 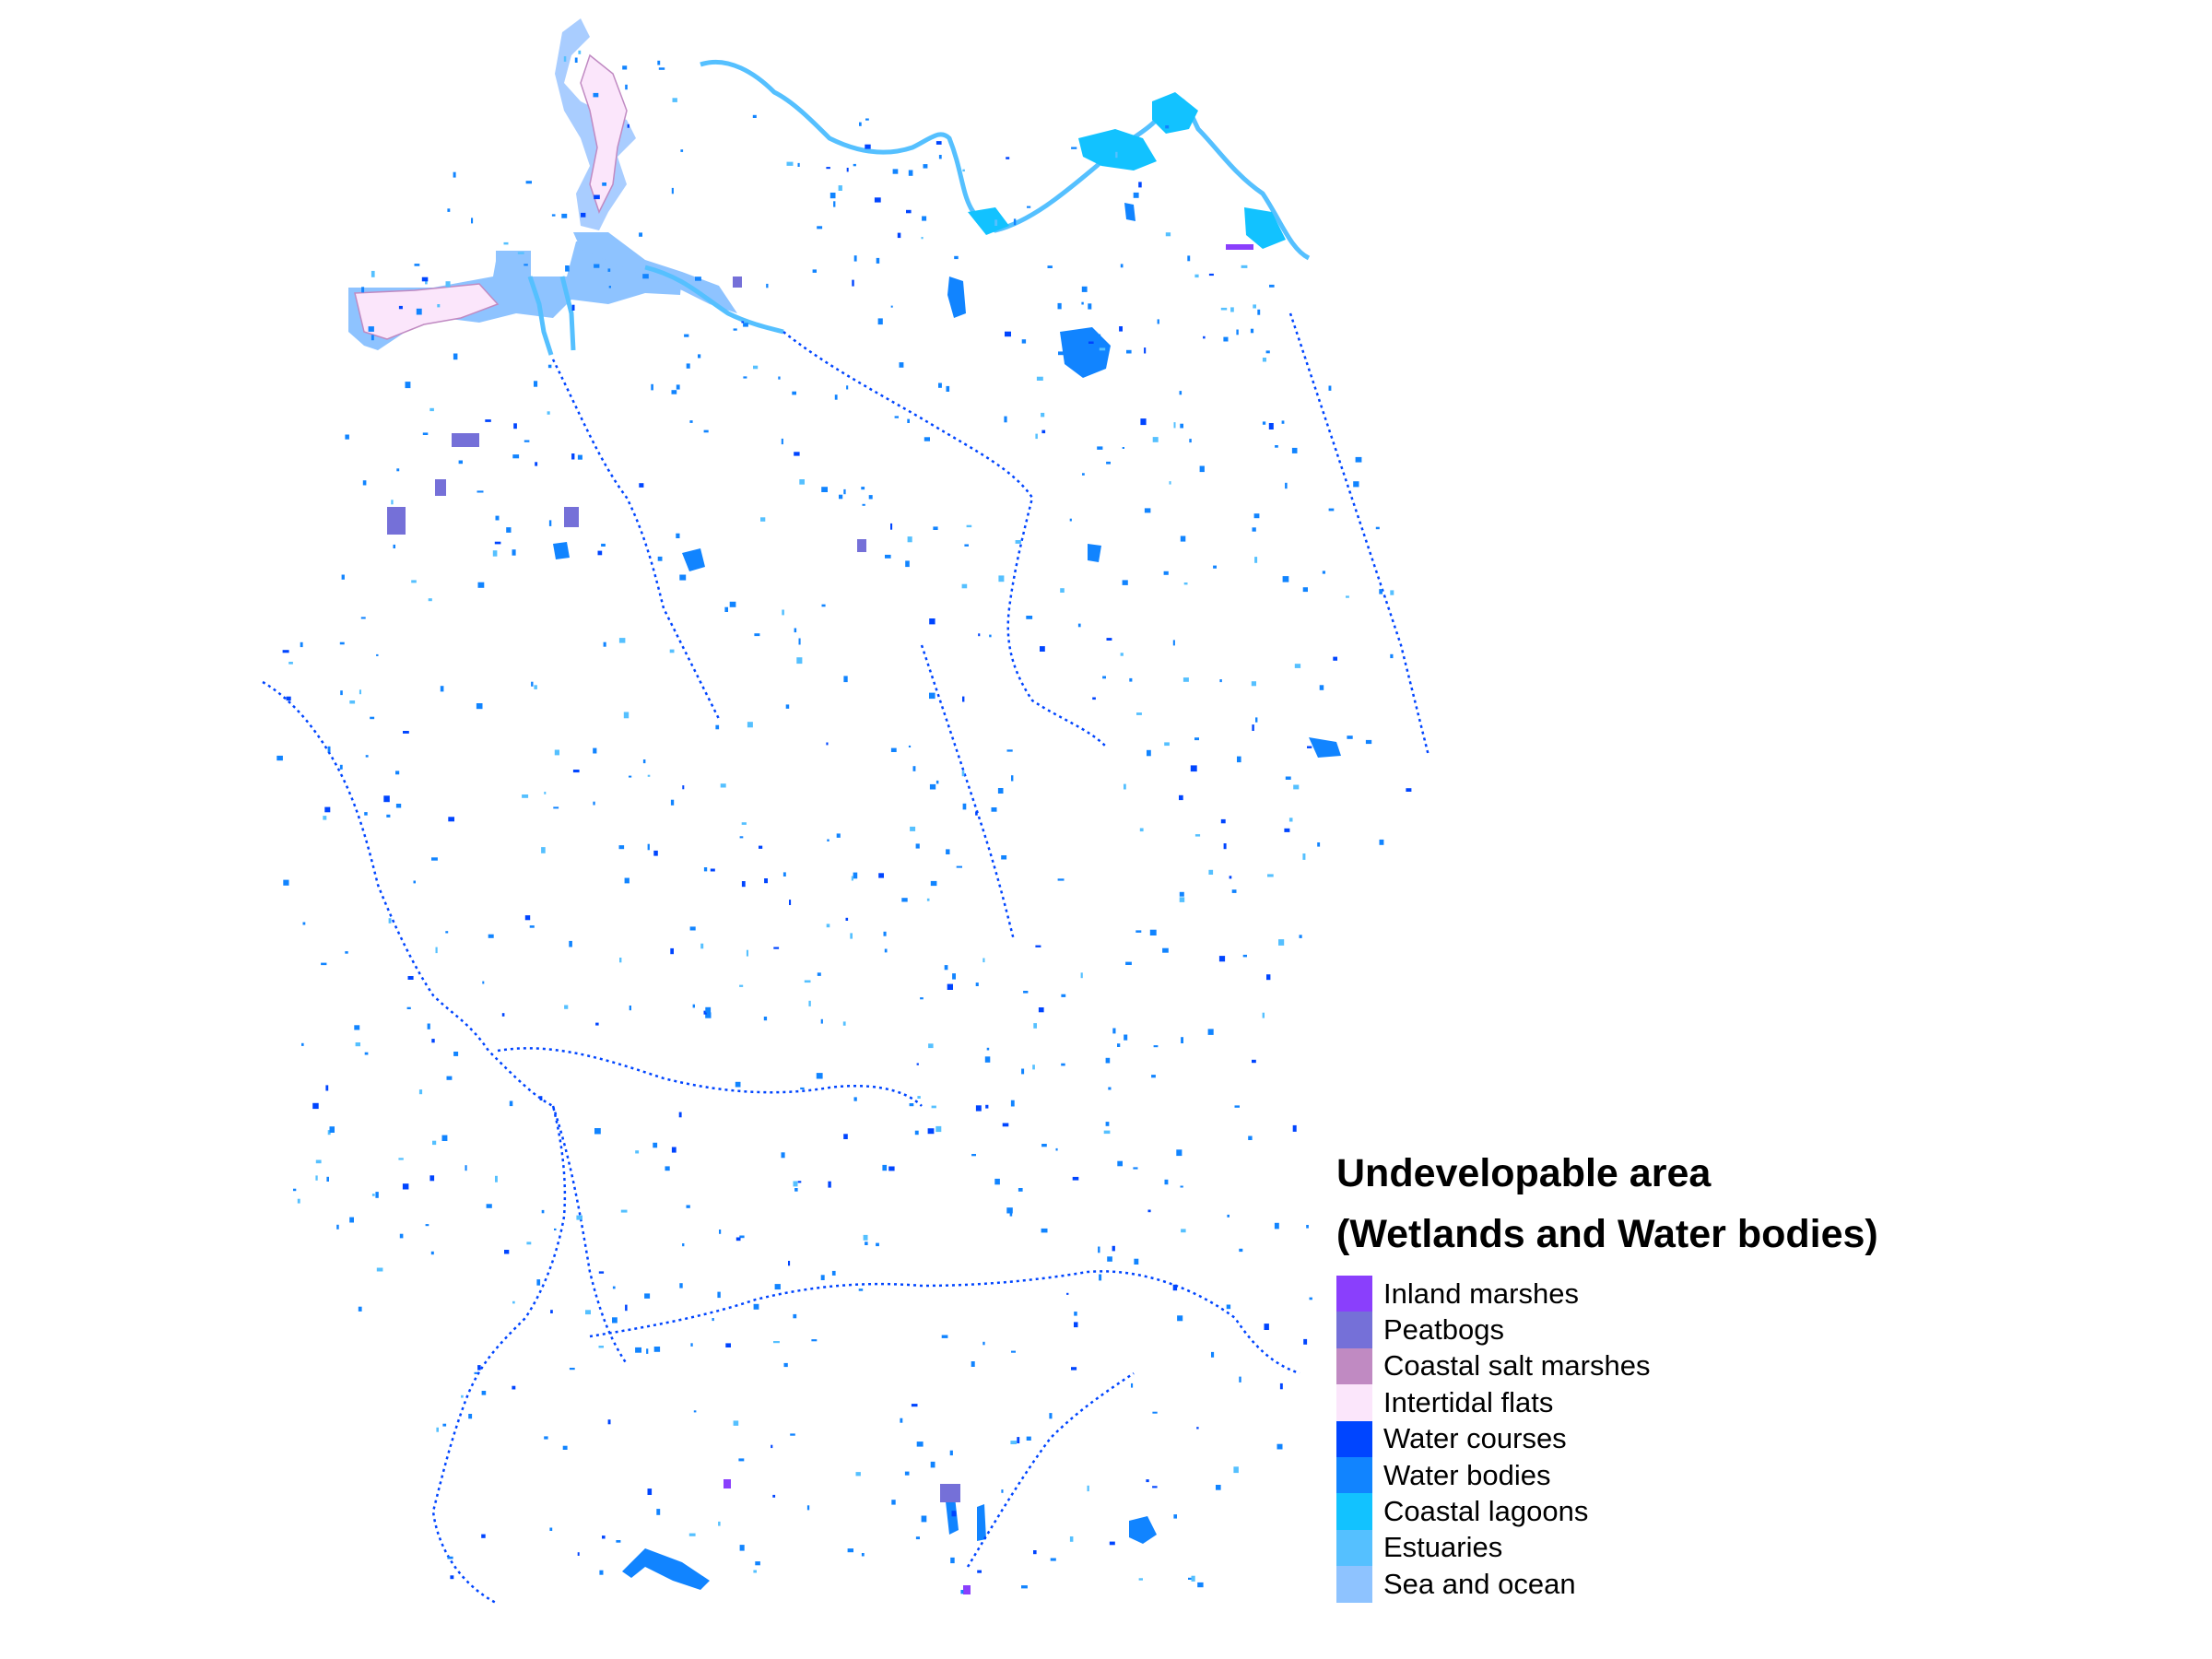 What do you see at coordinates (1467, 1474) in the screenshot?
I see `legend-label: Water bodies` at bounding box center [1467, 1474].